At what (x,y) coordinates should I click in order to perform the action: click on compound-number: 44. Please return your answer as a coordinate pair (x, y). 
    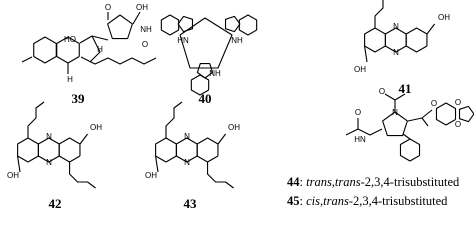
    Looking at the image, I should click on (293, 182).